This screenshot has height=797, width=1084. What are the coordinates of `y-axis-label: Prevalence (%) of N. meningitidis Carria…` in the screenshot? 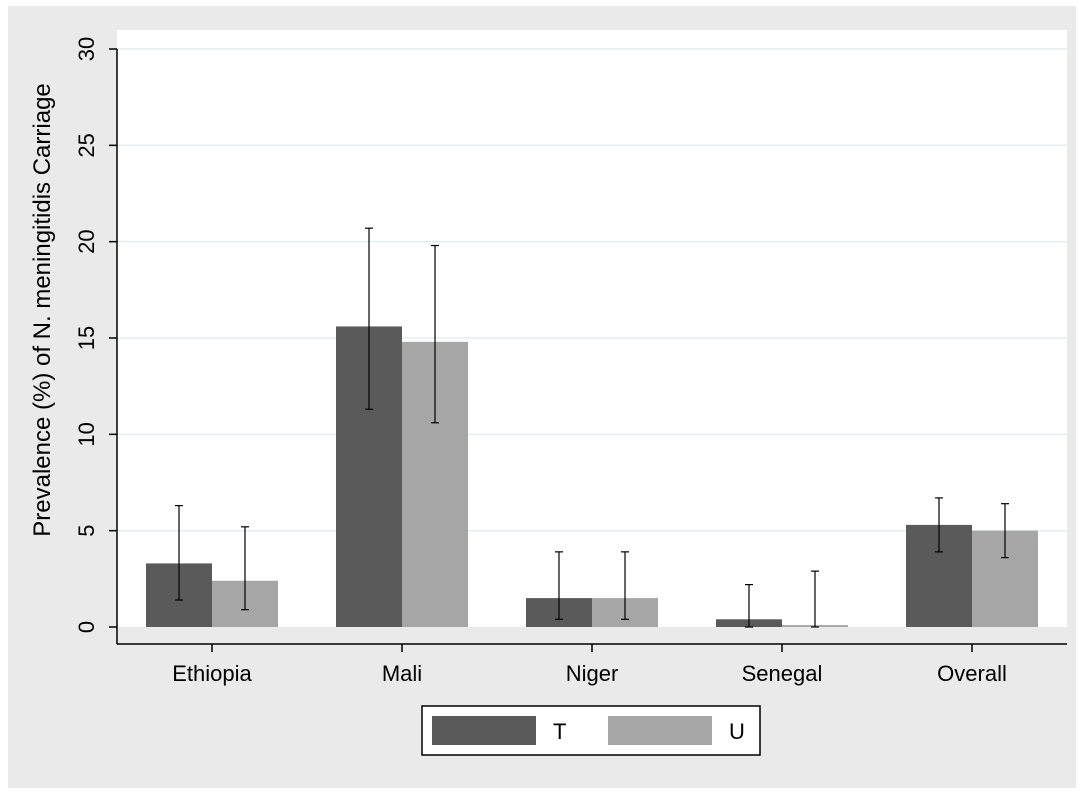 It's located at (42, 310).